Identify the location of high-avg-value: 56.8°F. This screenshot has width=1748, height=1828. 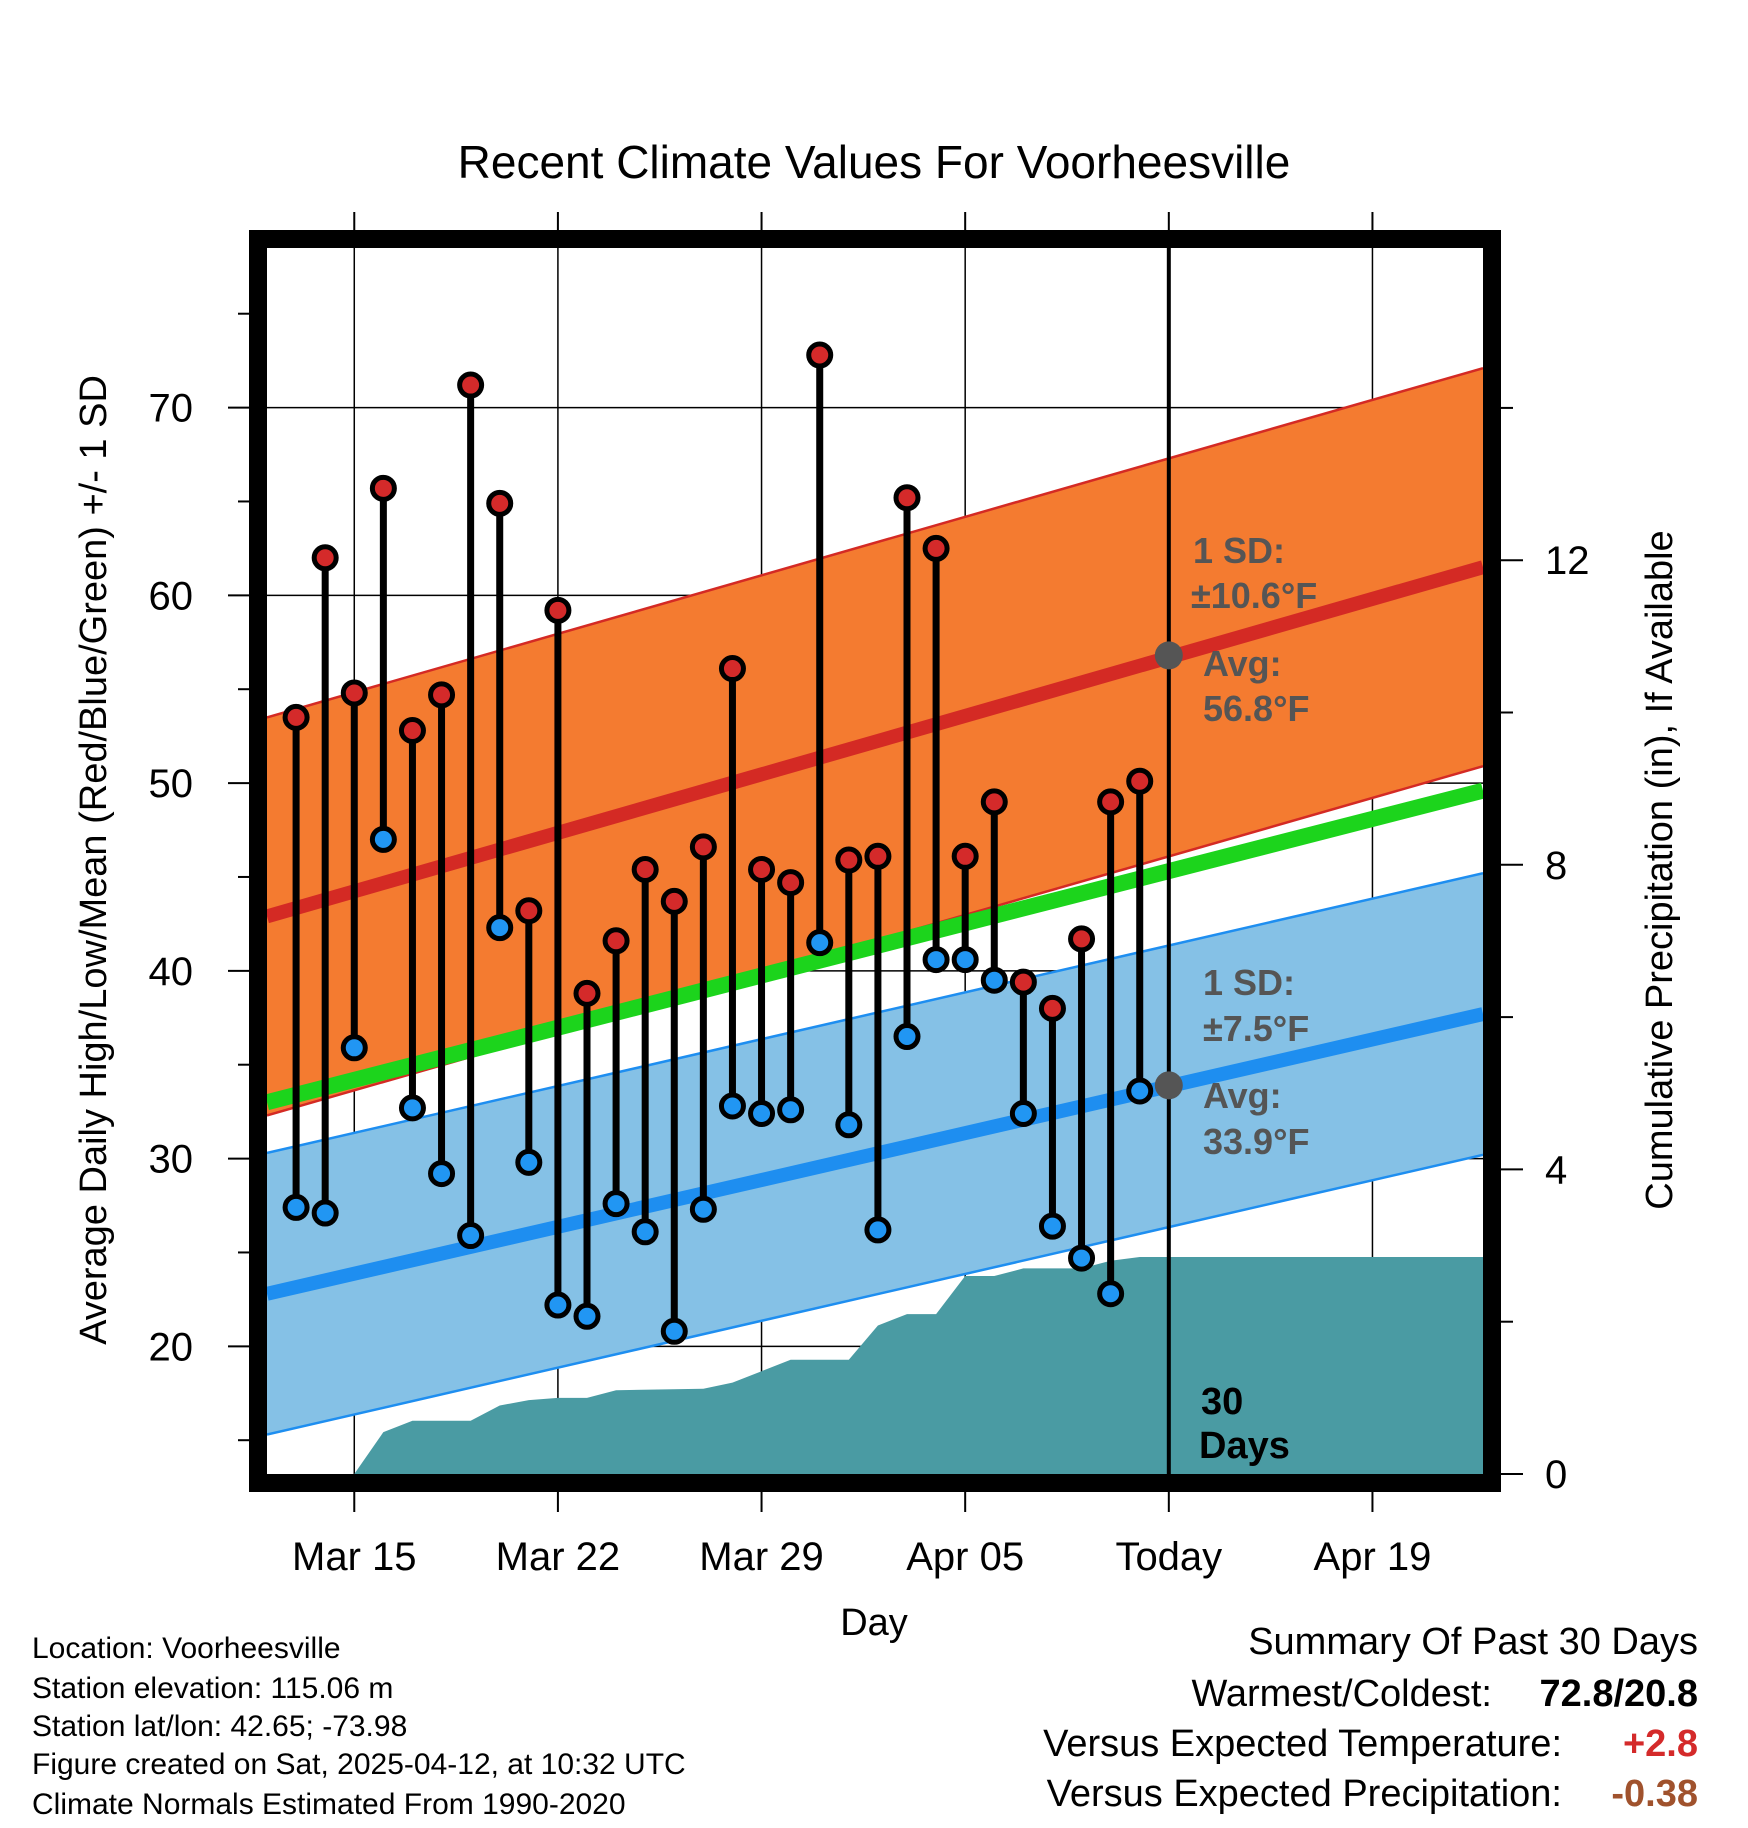
(1256, 708).